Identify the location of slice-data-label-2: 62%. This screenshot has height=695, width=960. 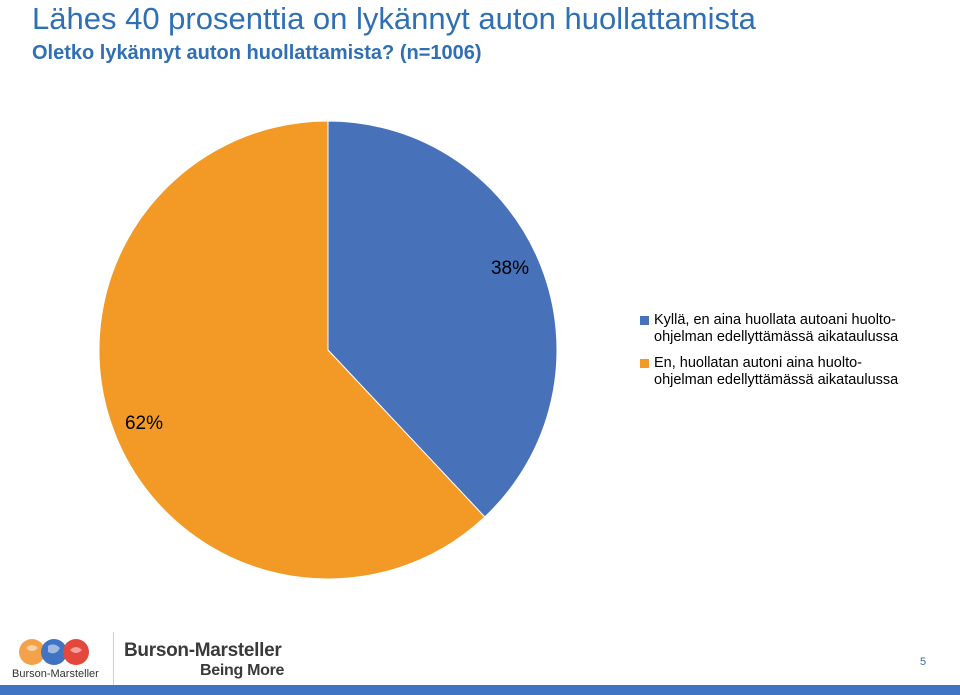
(144, 423).